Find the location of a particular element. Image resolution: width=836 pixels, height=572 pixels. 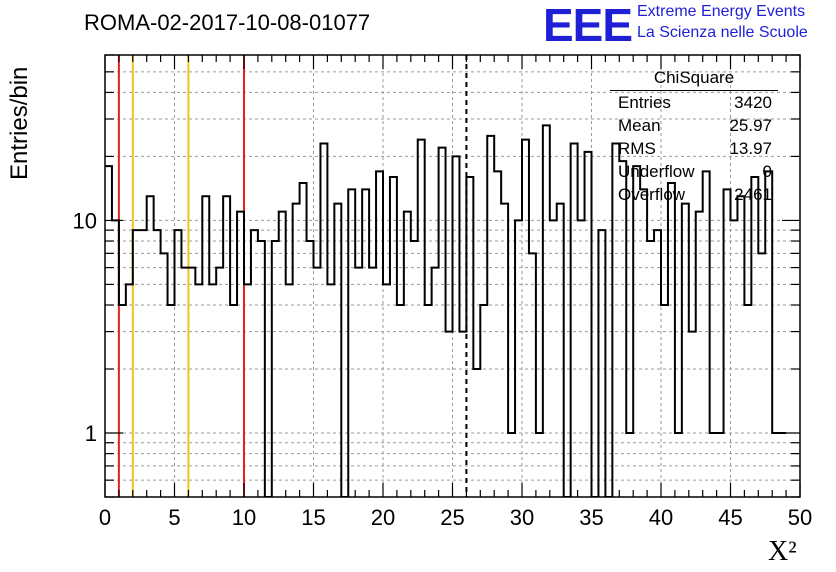

stats-value: 3420 is located at coordinates (753, 102).